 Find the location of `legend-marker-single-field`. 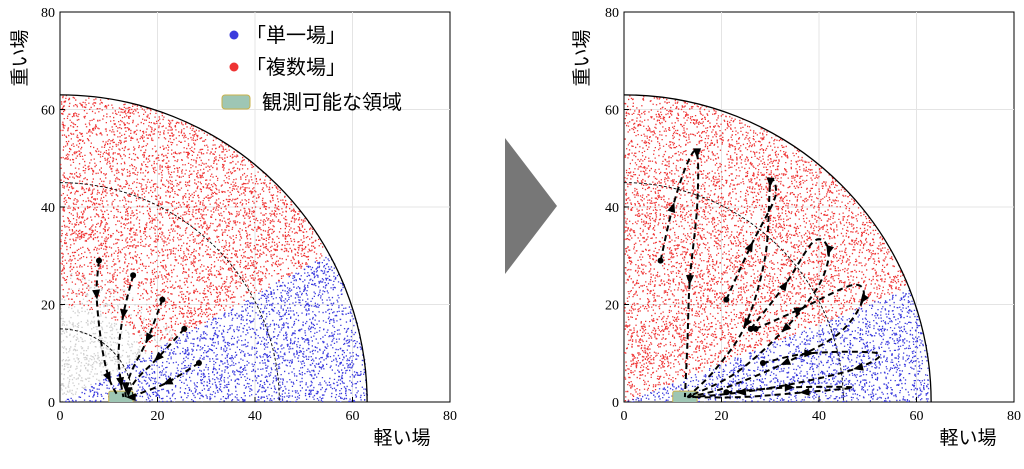

legend-marker-single-field is located at coordinates (234, 35).